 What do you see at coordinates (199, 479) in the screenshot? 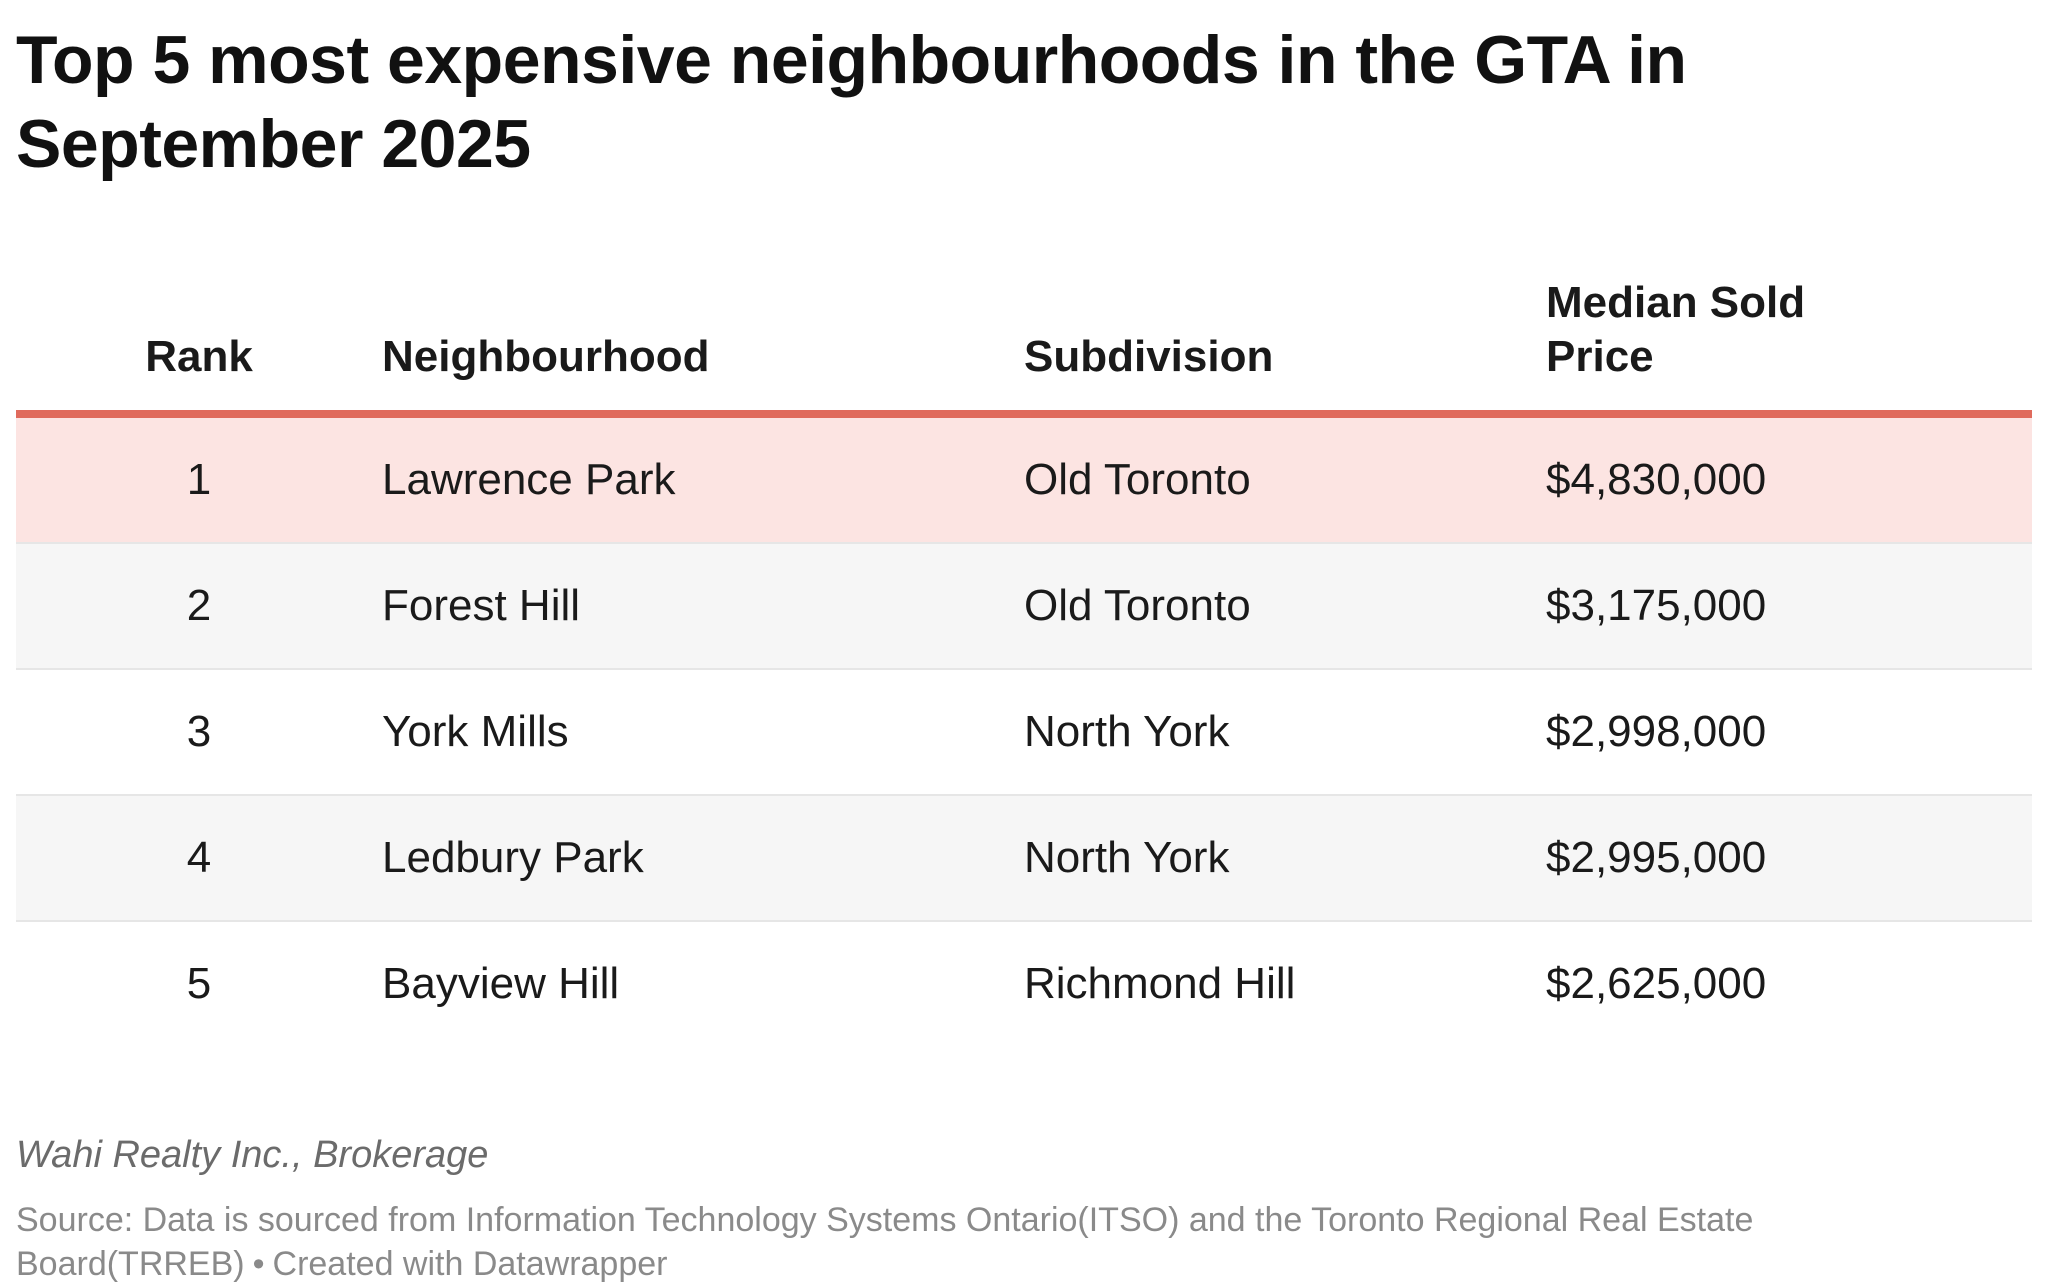
I see `cell-rank: 1` at bounding box center [199, 479].